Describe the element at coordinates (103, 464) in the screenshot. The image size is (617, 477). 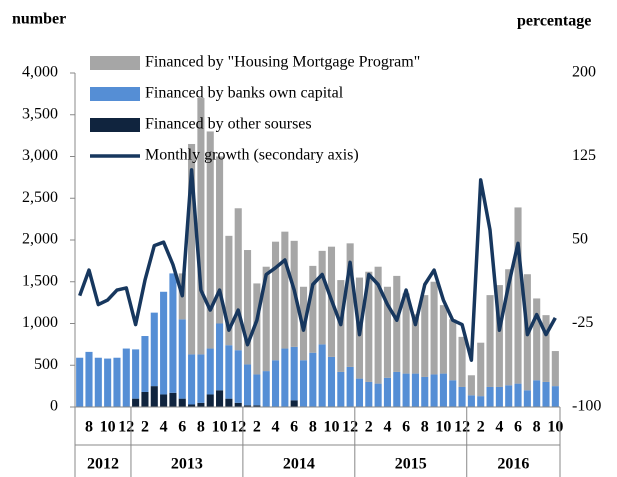
I see `year-label: 2012` at that location.